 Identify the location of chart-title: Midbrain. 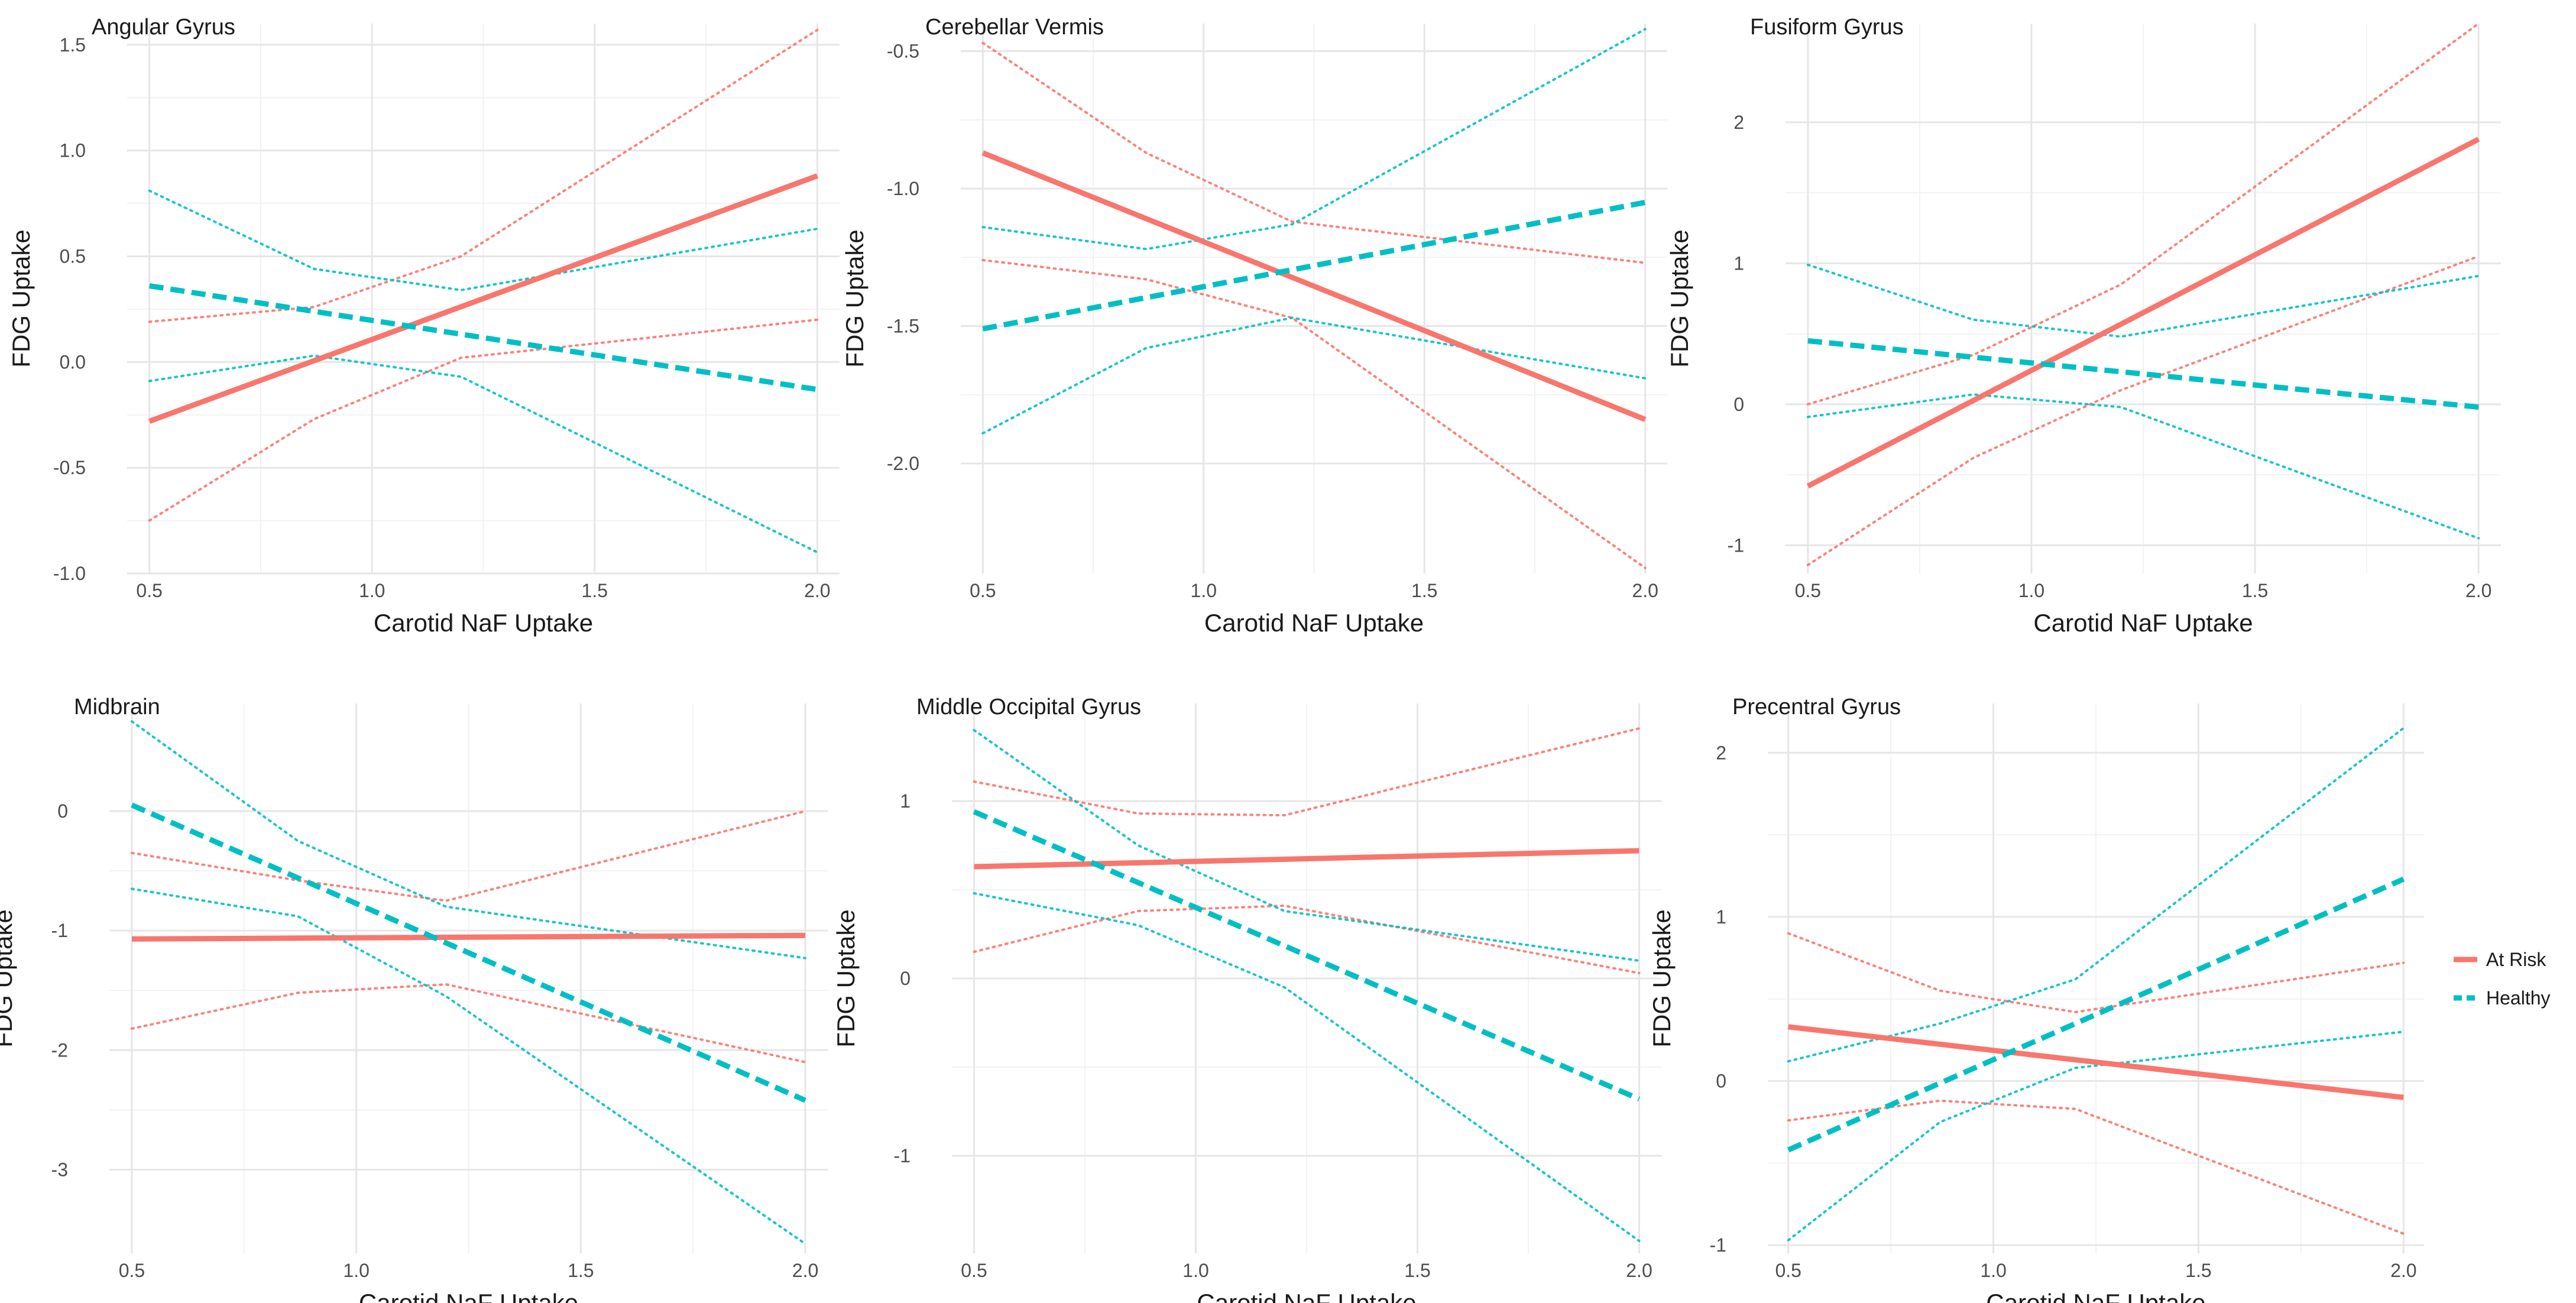
(117, 707).